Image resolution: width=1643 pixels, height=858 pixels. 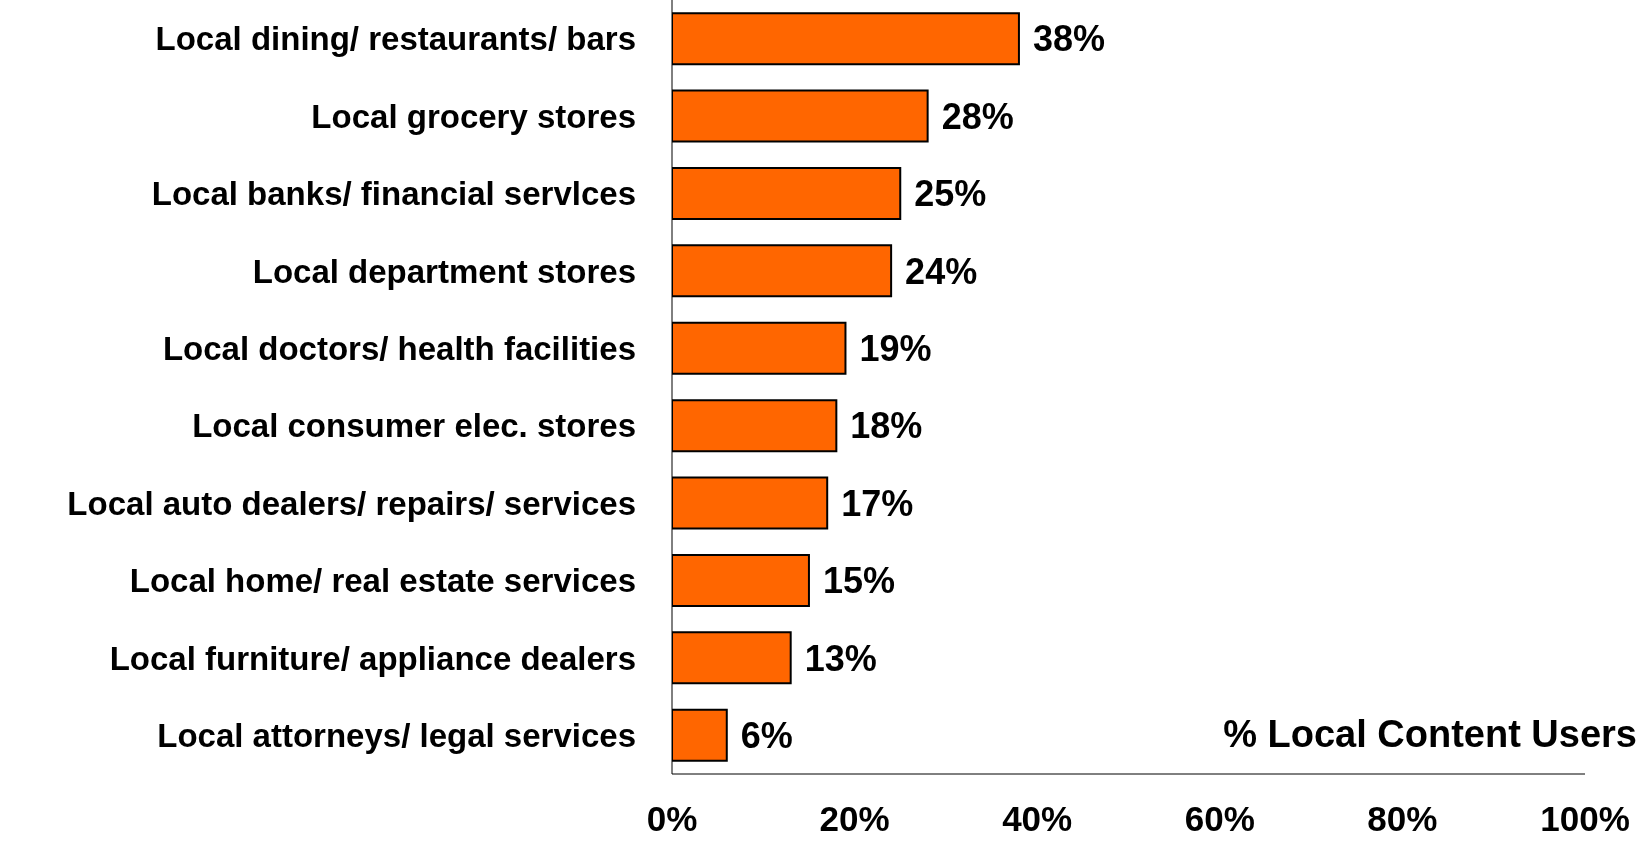 What do you see at coordinates (672, 818) in the screenshot?
I see `x-tick-label: 0%` at bounding box center [672, 818].